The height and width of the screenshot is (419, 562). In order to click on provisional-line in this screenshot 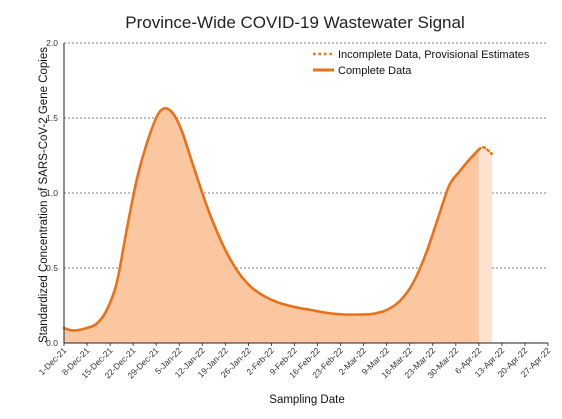, I will do `click(485, 150)`.